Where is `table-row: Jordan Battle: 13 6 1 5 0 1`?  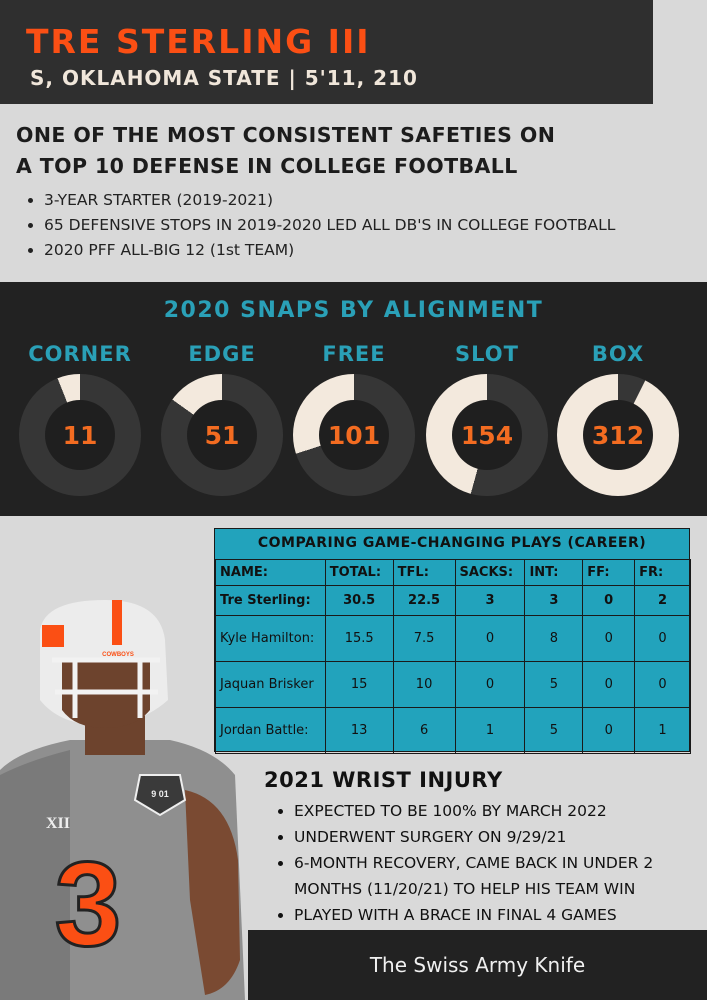
table-row: Jordan Battle: 13 6 1 5 0 1 is located at coordinates (453, 730).